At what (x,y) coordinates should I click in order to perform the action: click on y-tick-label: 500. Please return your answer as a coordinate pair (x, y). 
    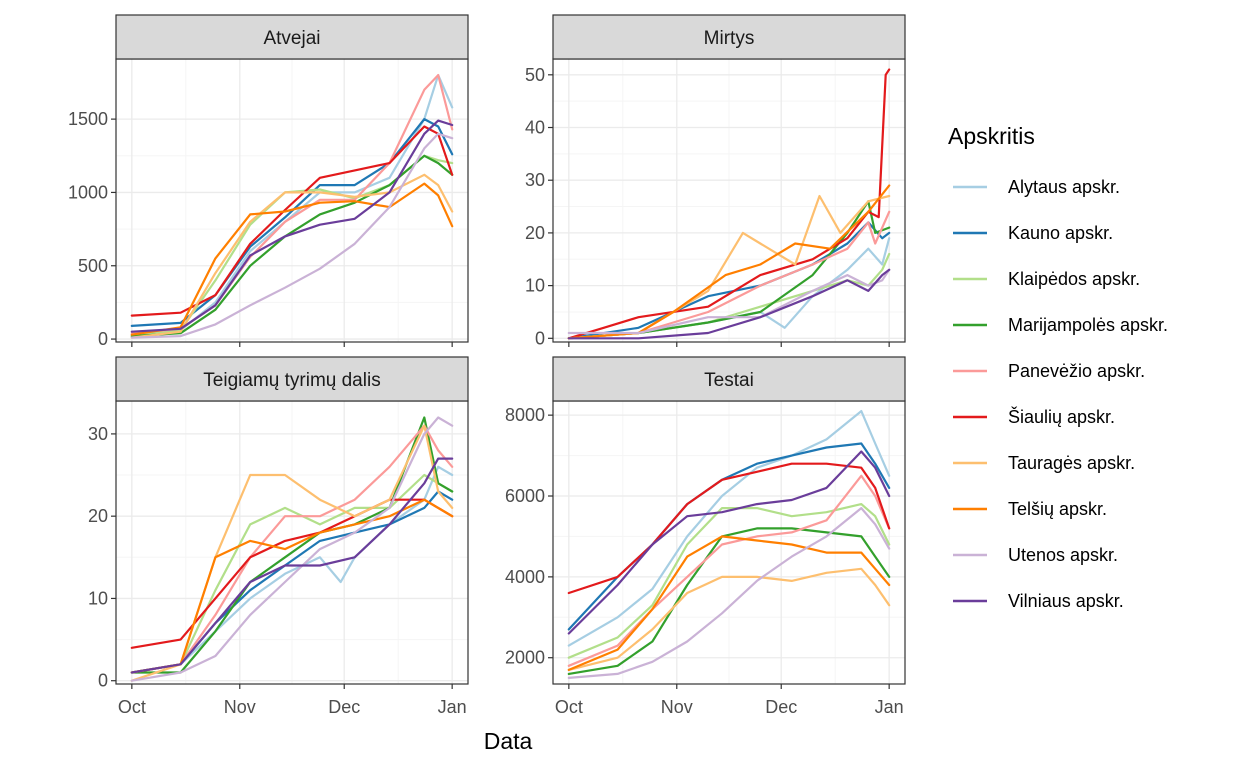
    Looking at the image, I should click on (93, 266).